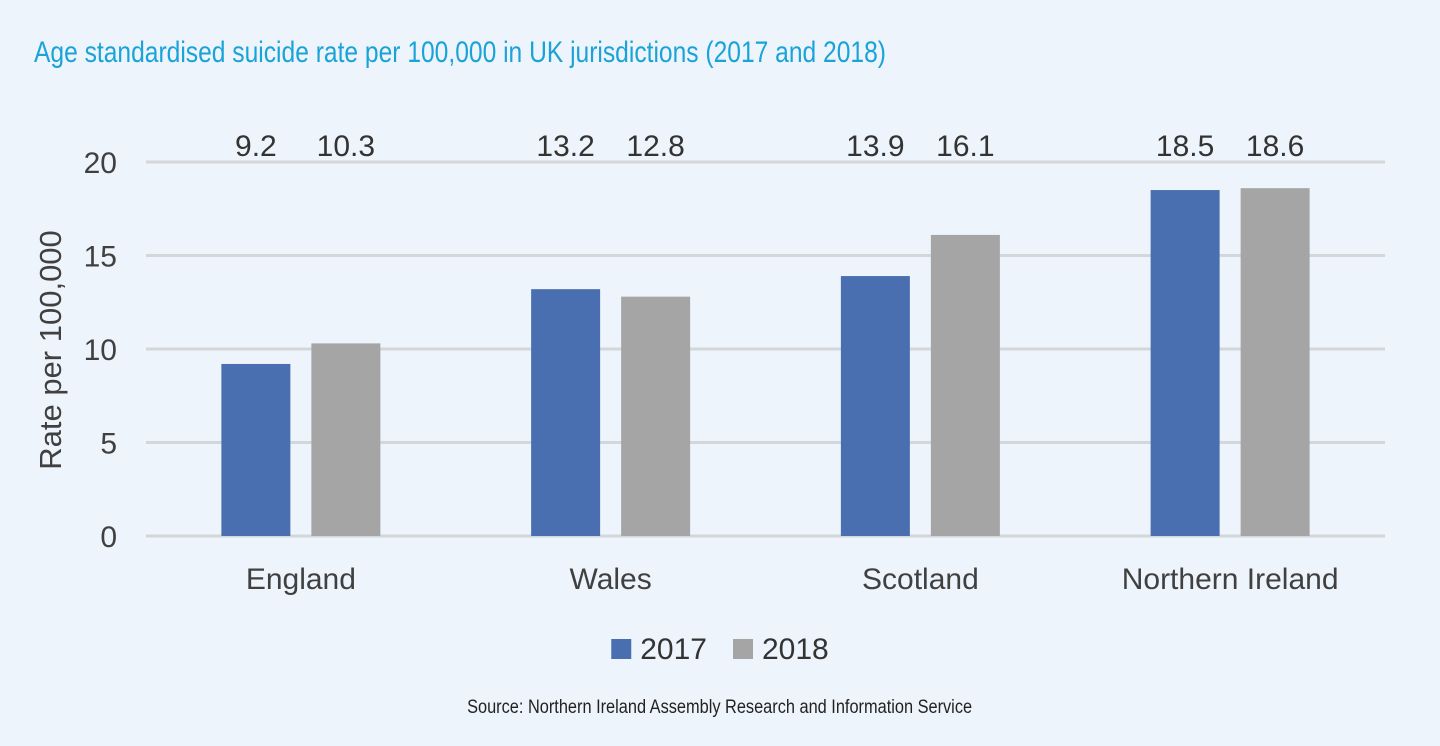 The image size is (1440, 746). I want to click on data-label: 18.6, so click(1275, 146).